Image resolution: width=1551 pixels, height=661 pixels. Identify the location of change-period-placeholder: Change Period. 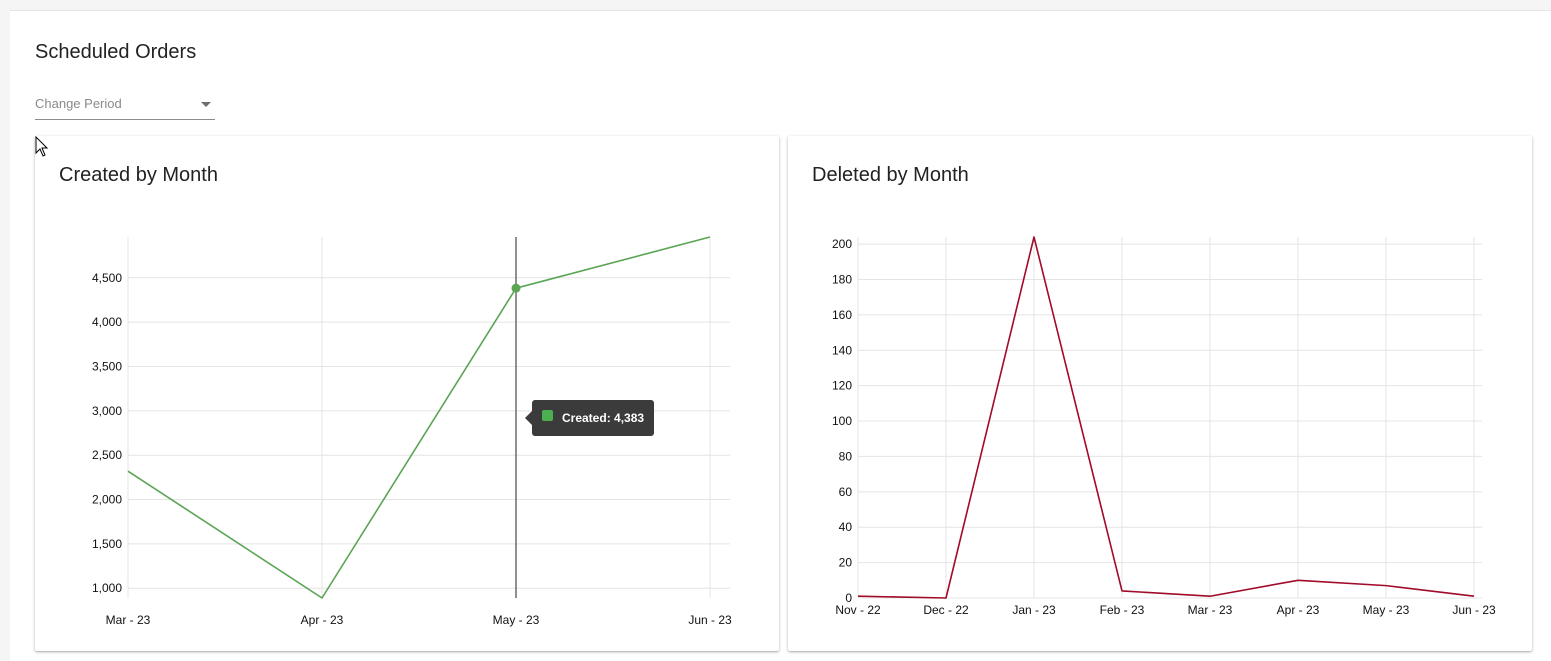
(78, 103).